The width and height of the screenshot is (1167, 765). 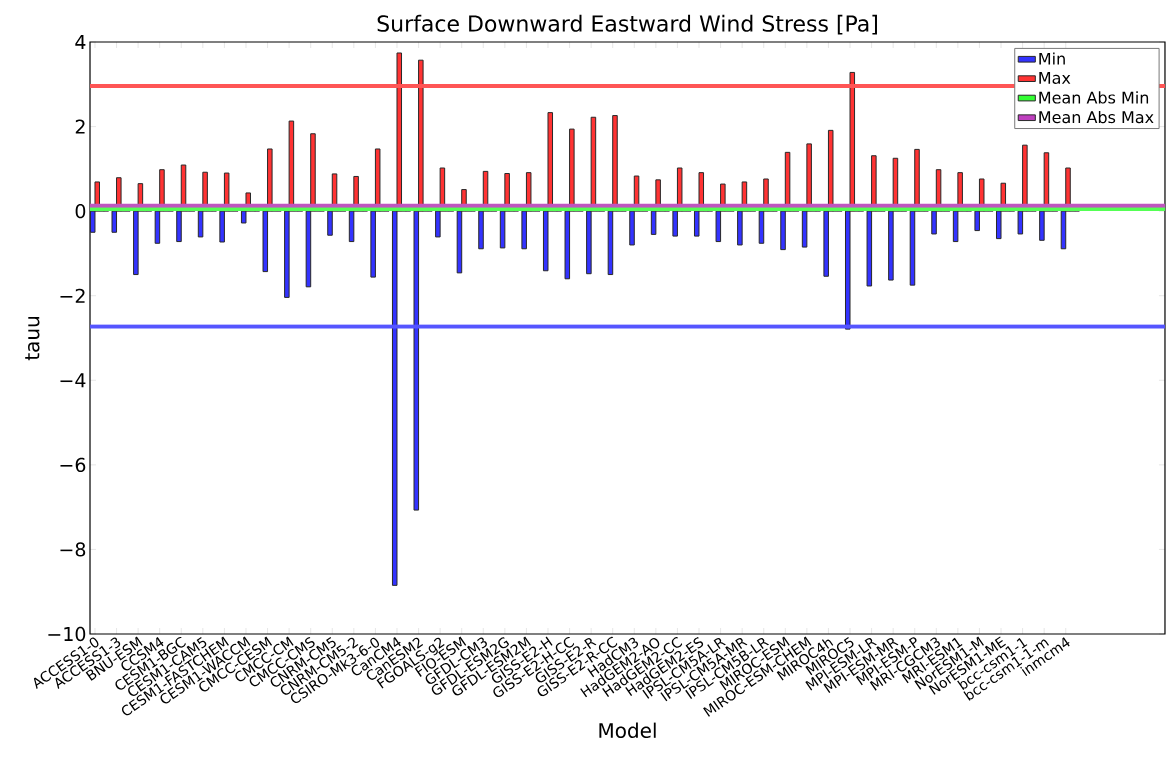 What do you see at coordinates (32, 339) in the screenshot?
I see `y-axis-title: tauu` at bounding box center [32, 339].